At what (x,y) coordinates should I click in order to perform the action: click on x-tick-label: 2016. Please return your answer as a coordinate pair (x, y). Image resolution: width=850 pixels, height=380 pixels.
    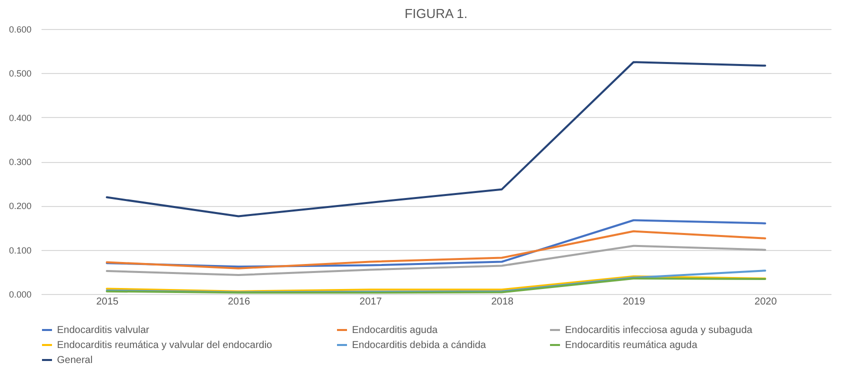
    Looking at the image, I should click on (239, 302).